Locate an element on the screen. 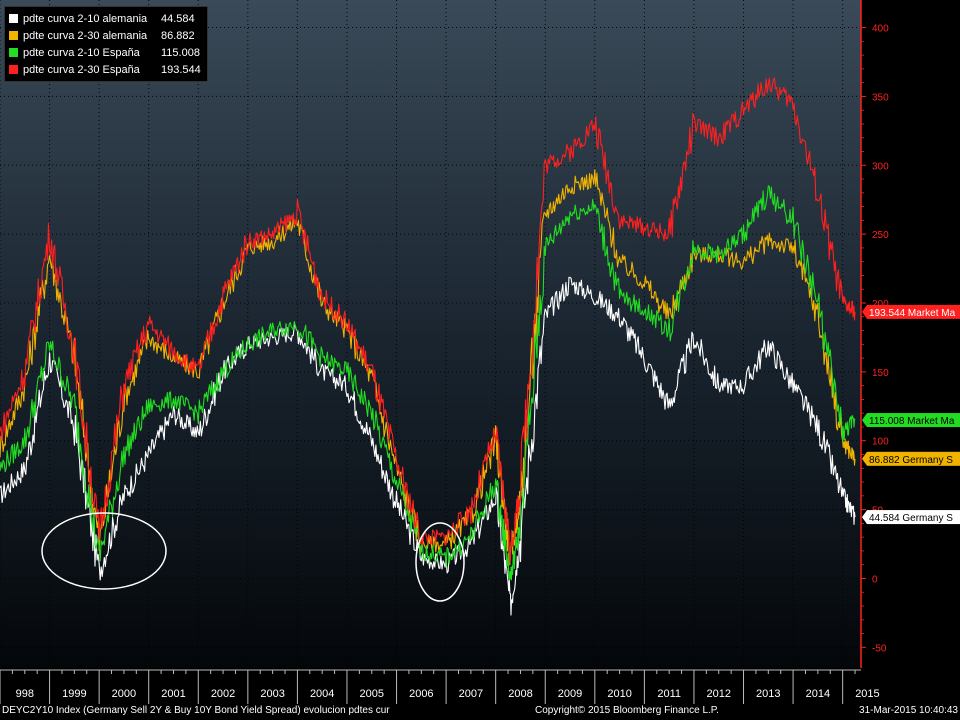 Image resolution: width=960 pixels, height=720 pixels. legend-series-value: 44.584 is located at coordinates (178, 18).